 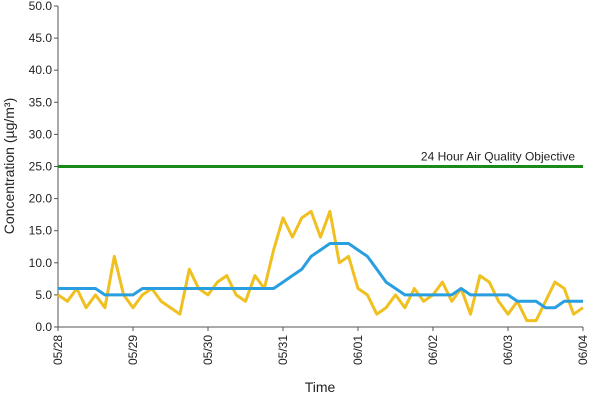 What do you see at coordinates (41, 6) in the screenshot?
I see `y-tick-label: 50.0` at bounding box center [41, 6].